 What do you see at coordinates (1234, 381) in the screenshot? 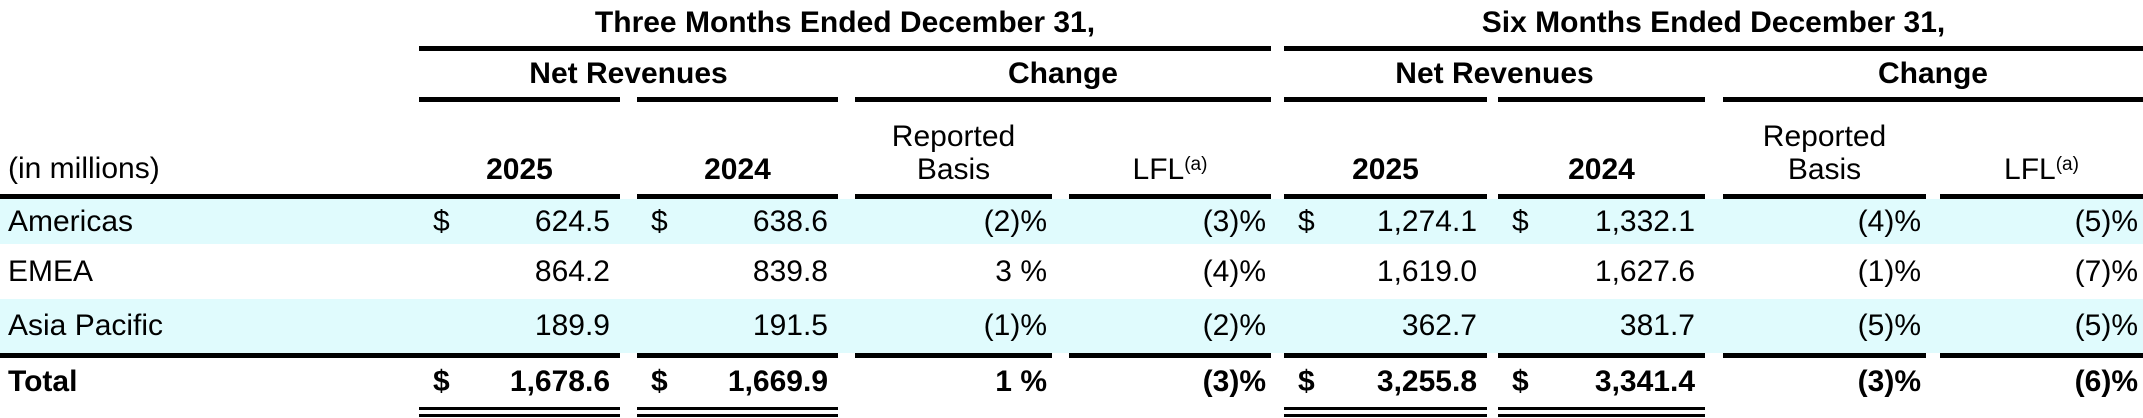
I see `total-3m-lfl-change: (3)%` at bounding box center [1234, 381].